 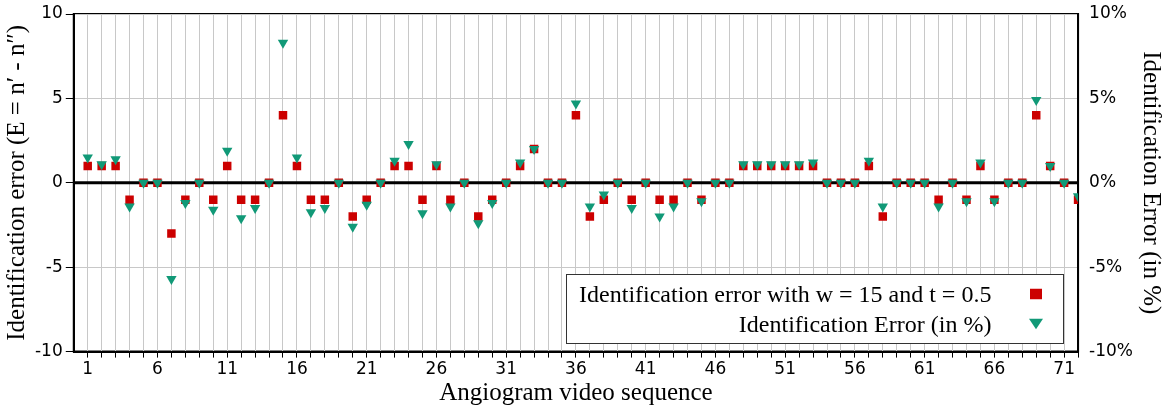 I want to click on x-tick-label: 61, so click(x=924, y=368).